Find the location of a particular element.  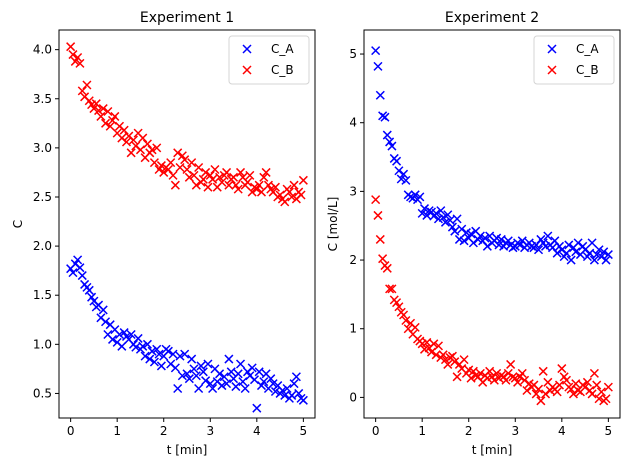

x-tick-label: 1 is located at coordinates (422, 431).